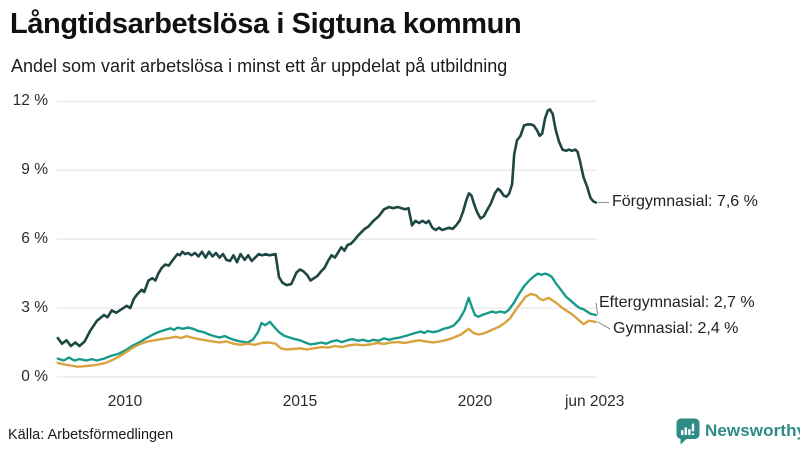 The width and height of the screenshot is (800, 450). What do you see at coordinates (597, 309) in the screenshot?
I see `leader-line-eftergymnasial` at bounding box center [597, 309].